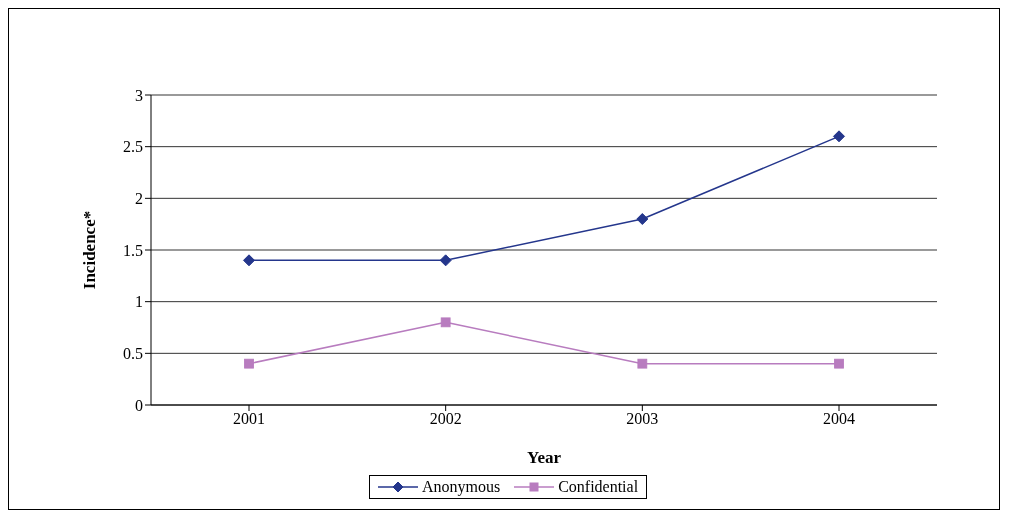  Describe the element at coordinates (598, 487) in the screenshot. I see `legend-label: Confidential` at that location.